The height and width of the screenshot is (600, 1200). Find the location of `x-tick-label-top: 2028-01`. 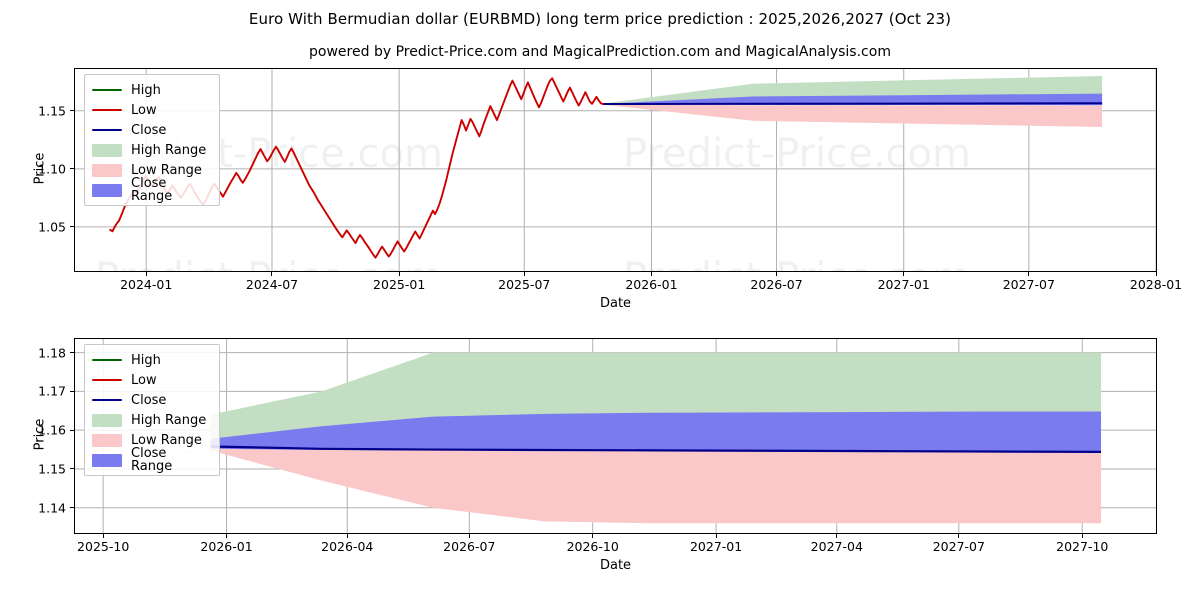

x-tick-label-top: 2028-01 is located at coordinates (1156, 284).